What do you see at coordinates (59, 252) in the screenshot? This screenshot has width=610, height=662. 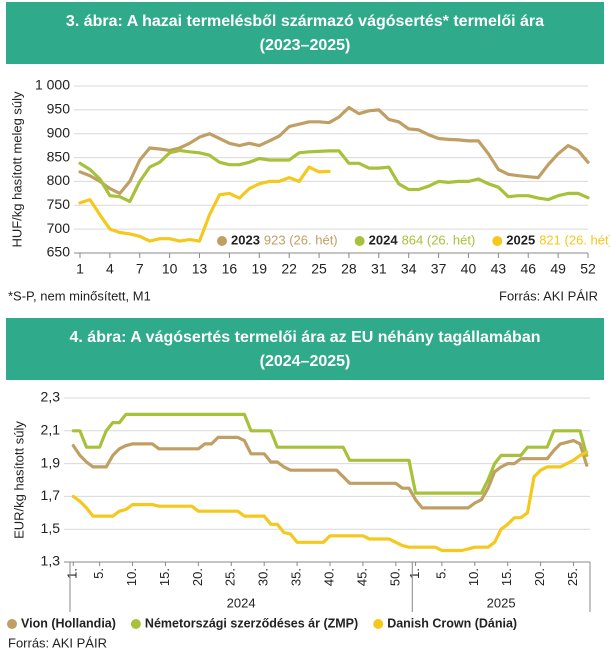 I see `y-tick-label: 650` at bounding box center [59, 252].